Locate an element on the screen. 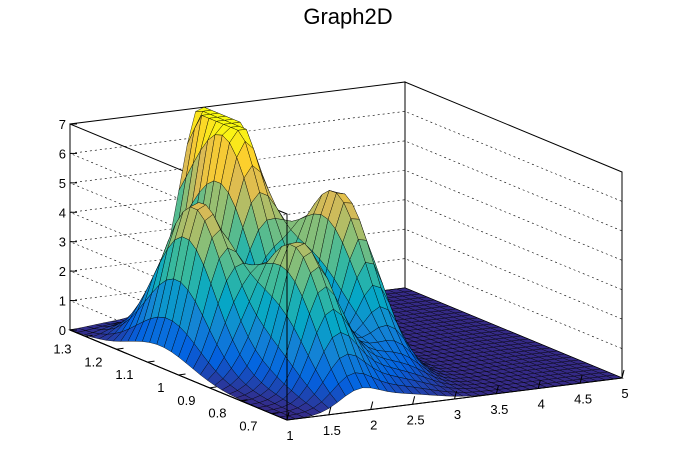  y-tick-label: 0.9 is located at coordinates (186, 400).